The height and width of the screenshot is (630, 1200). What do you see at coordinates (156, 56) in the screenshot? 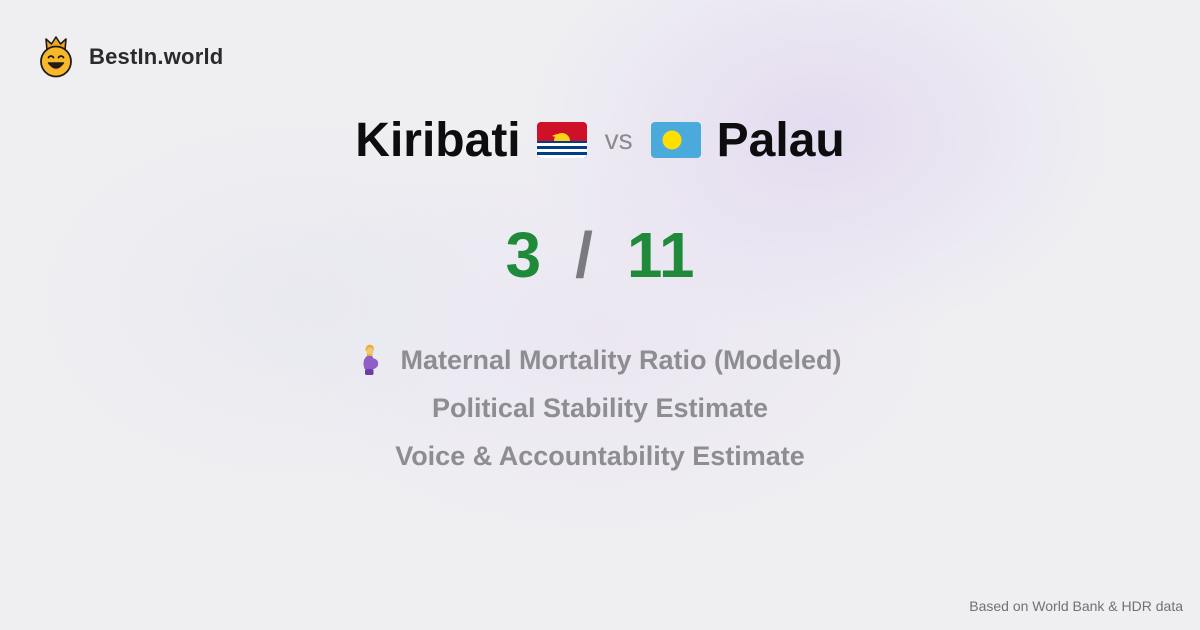
I see `brand-name: BestIn.world` at bounding box center [156, 56].